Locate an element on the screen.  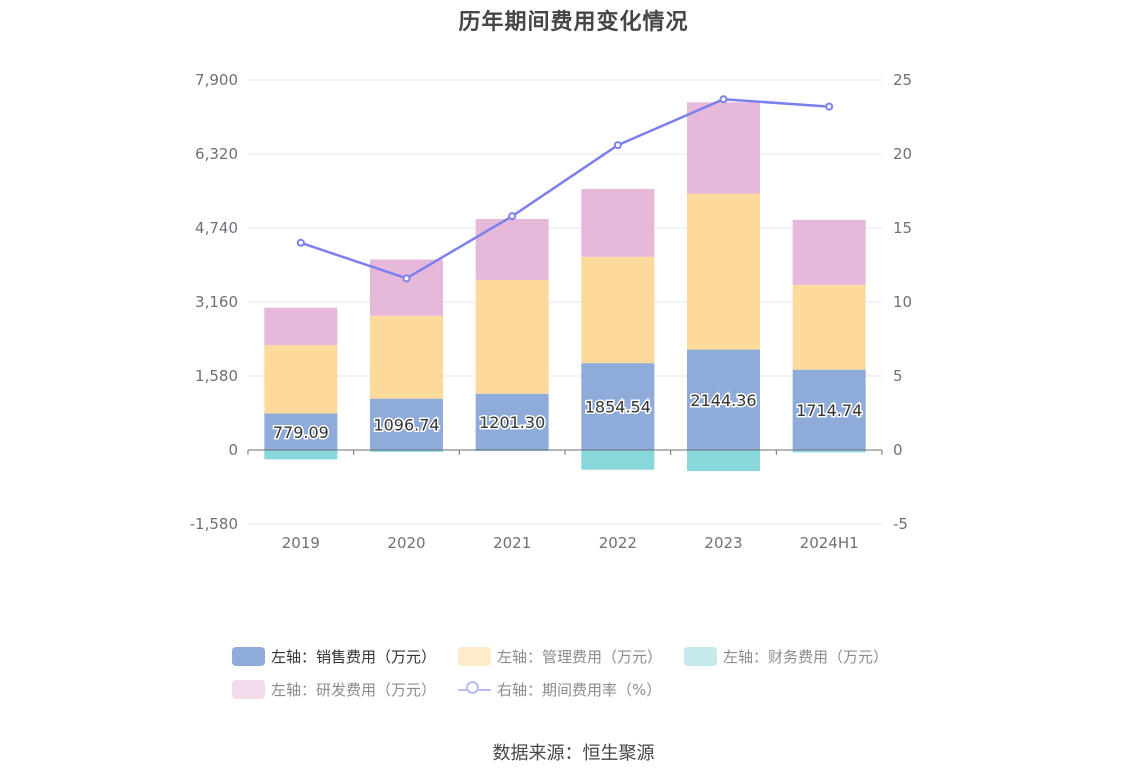
legend-item-rd: 左轴：研发费用（万元） is located at coordinates (334, 689).